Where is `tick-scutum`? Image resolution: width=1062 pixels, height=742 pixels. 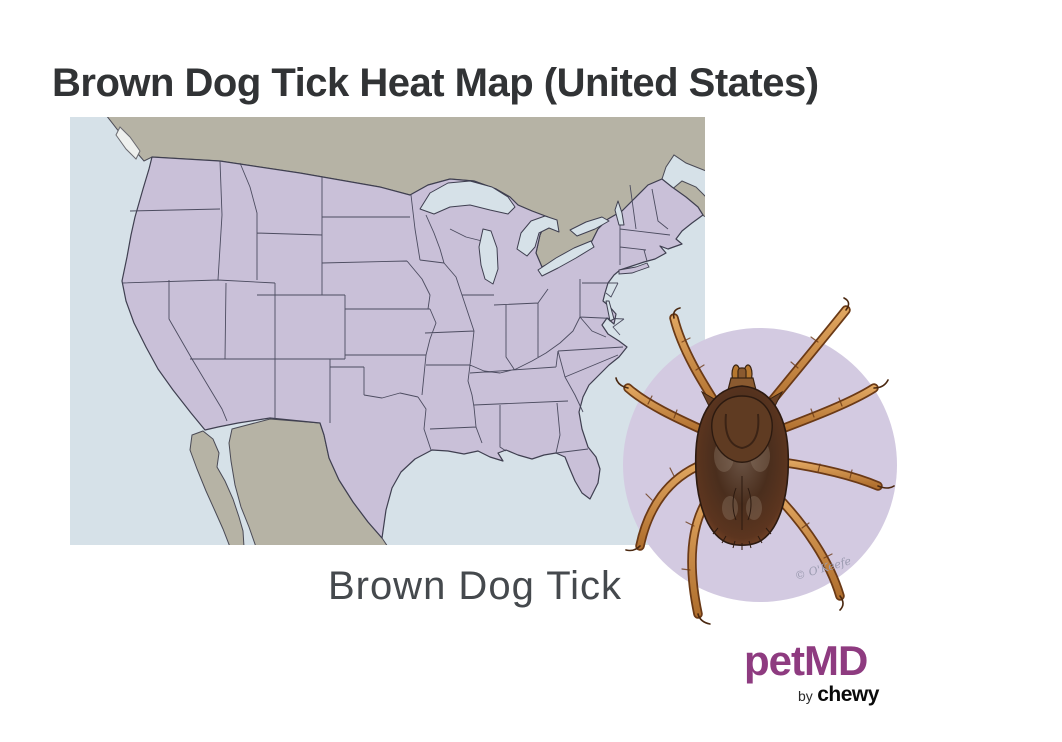
tick-scutum is located at coordinates (742, 429).